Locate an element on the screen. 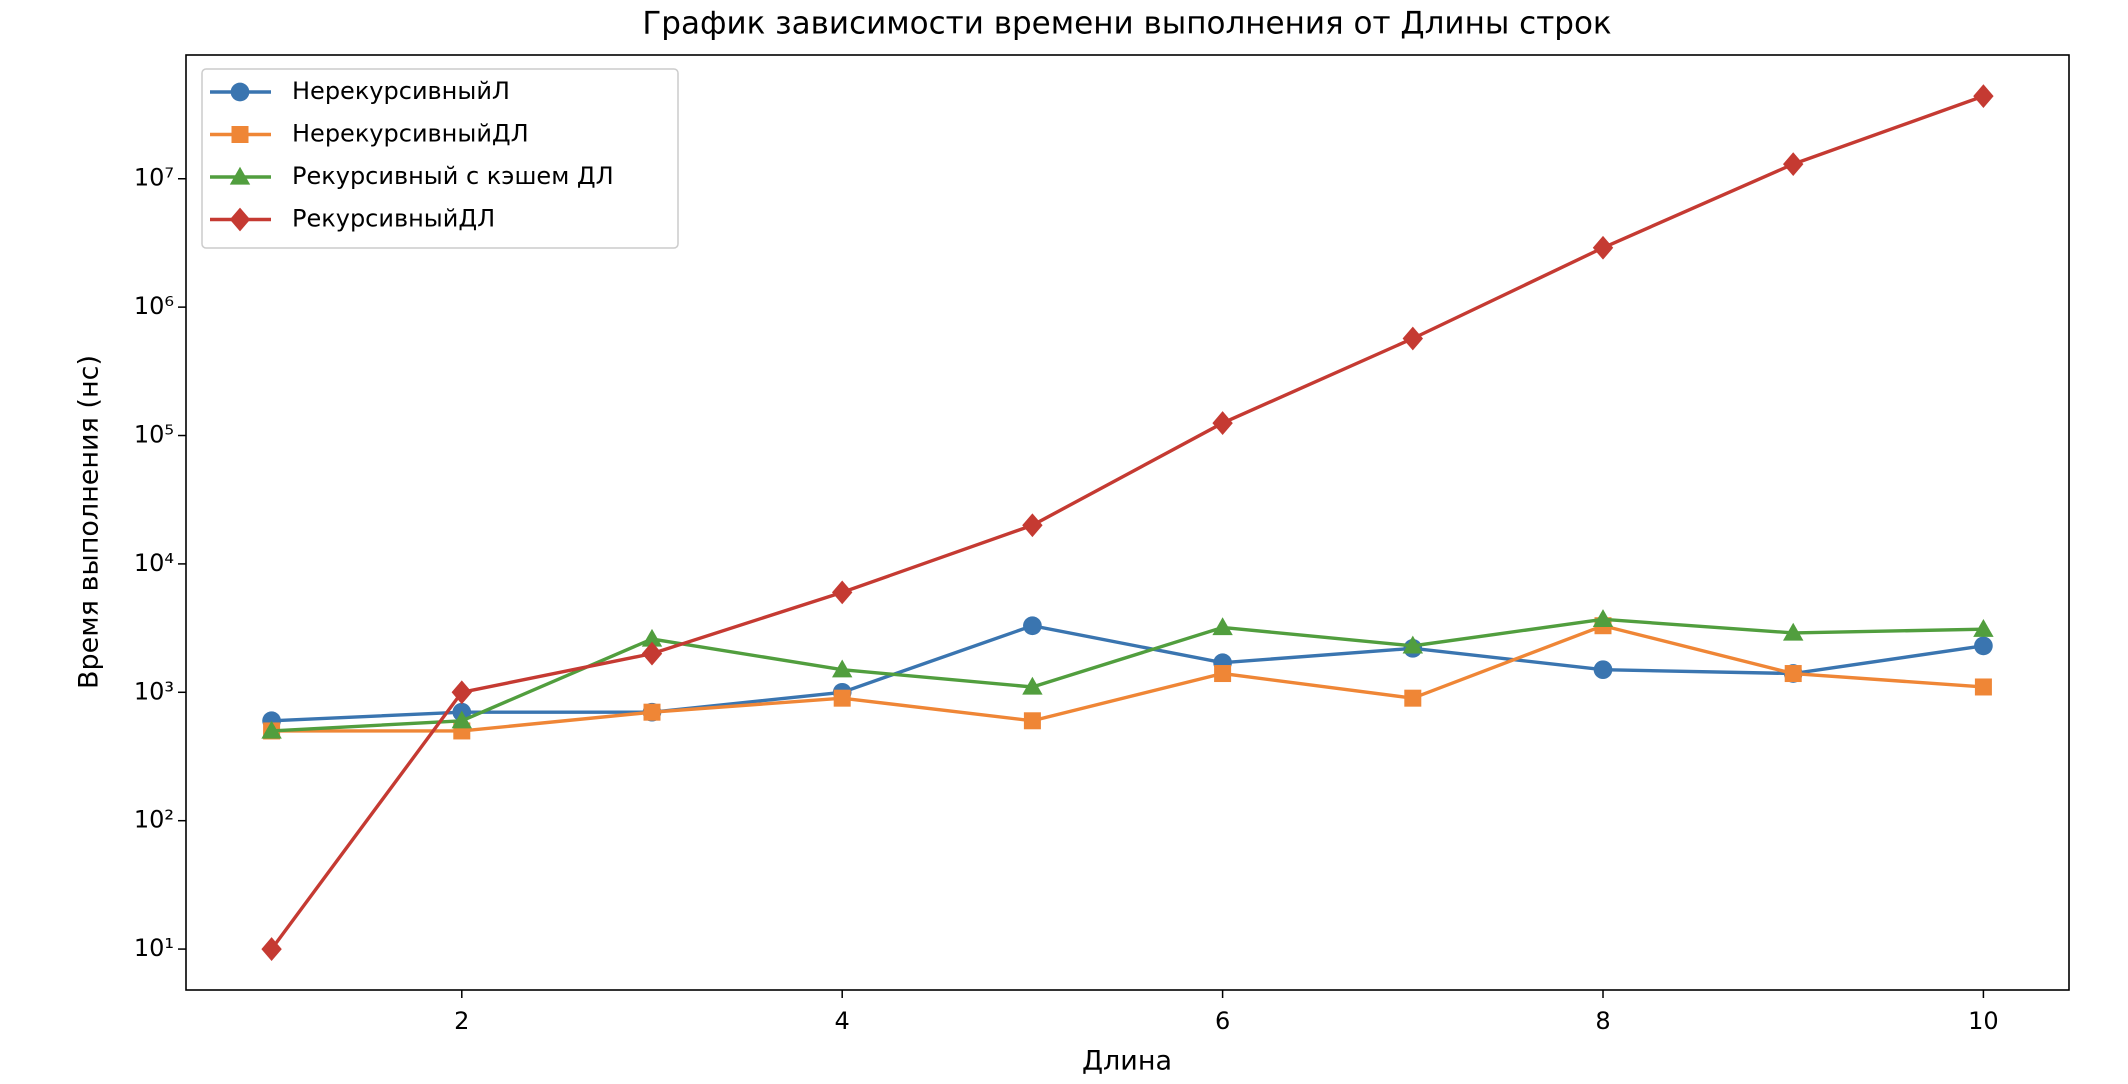  y-axis-label: Время выполнения (нс) is located at coordinates (89, 522).